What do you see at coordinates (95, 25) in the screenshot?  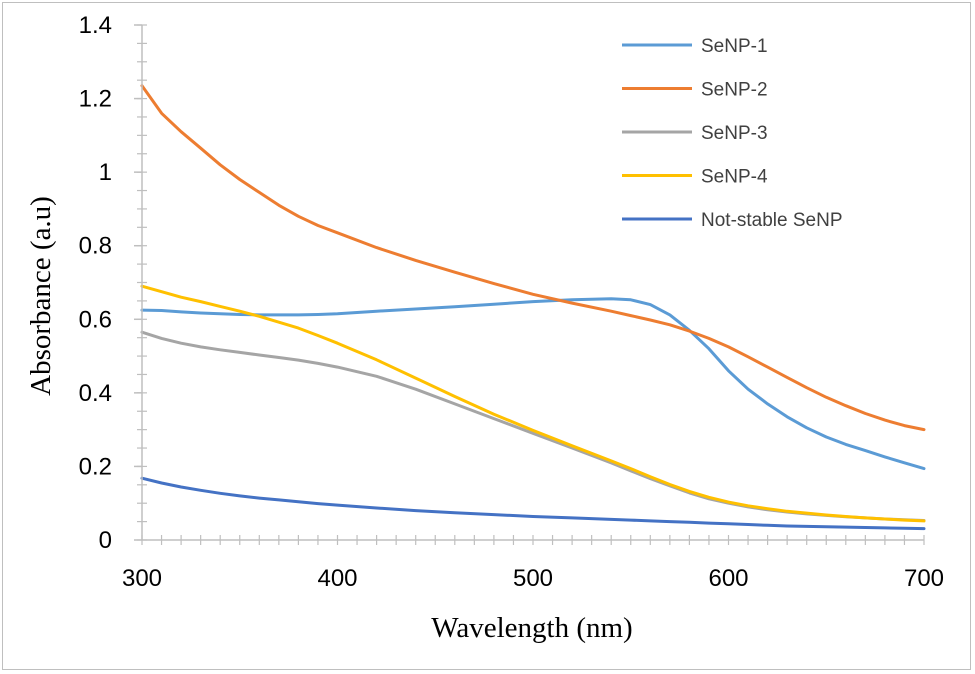 I see `y-tick-label: 1.4` at bounding box center [95, 25].